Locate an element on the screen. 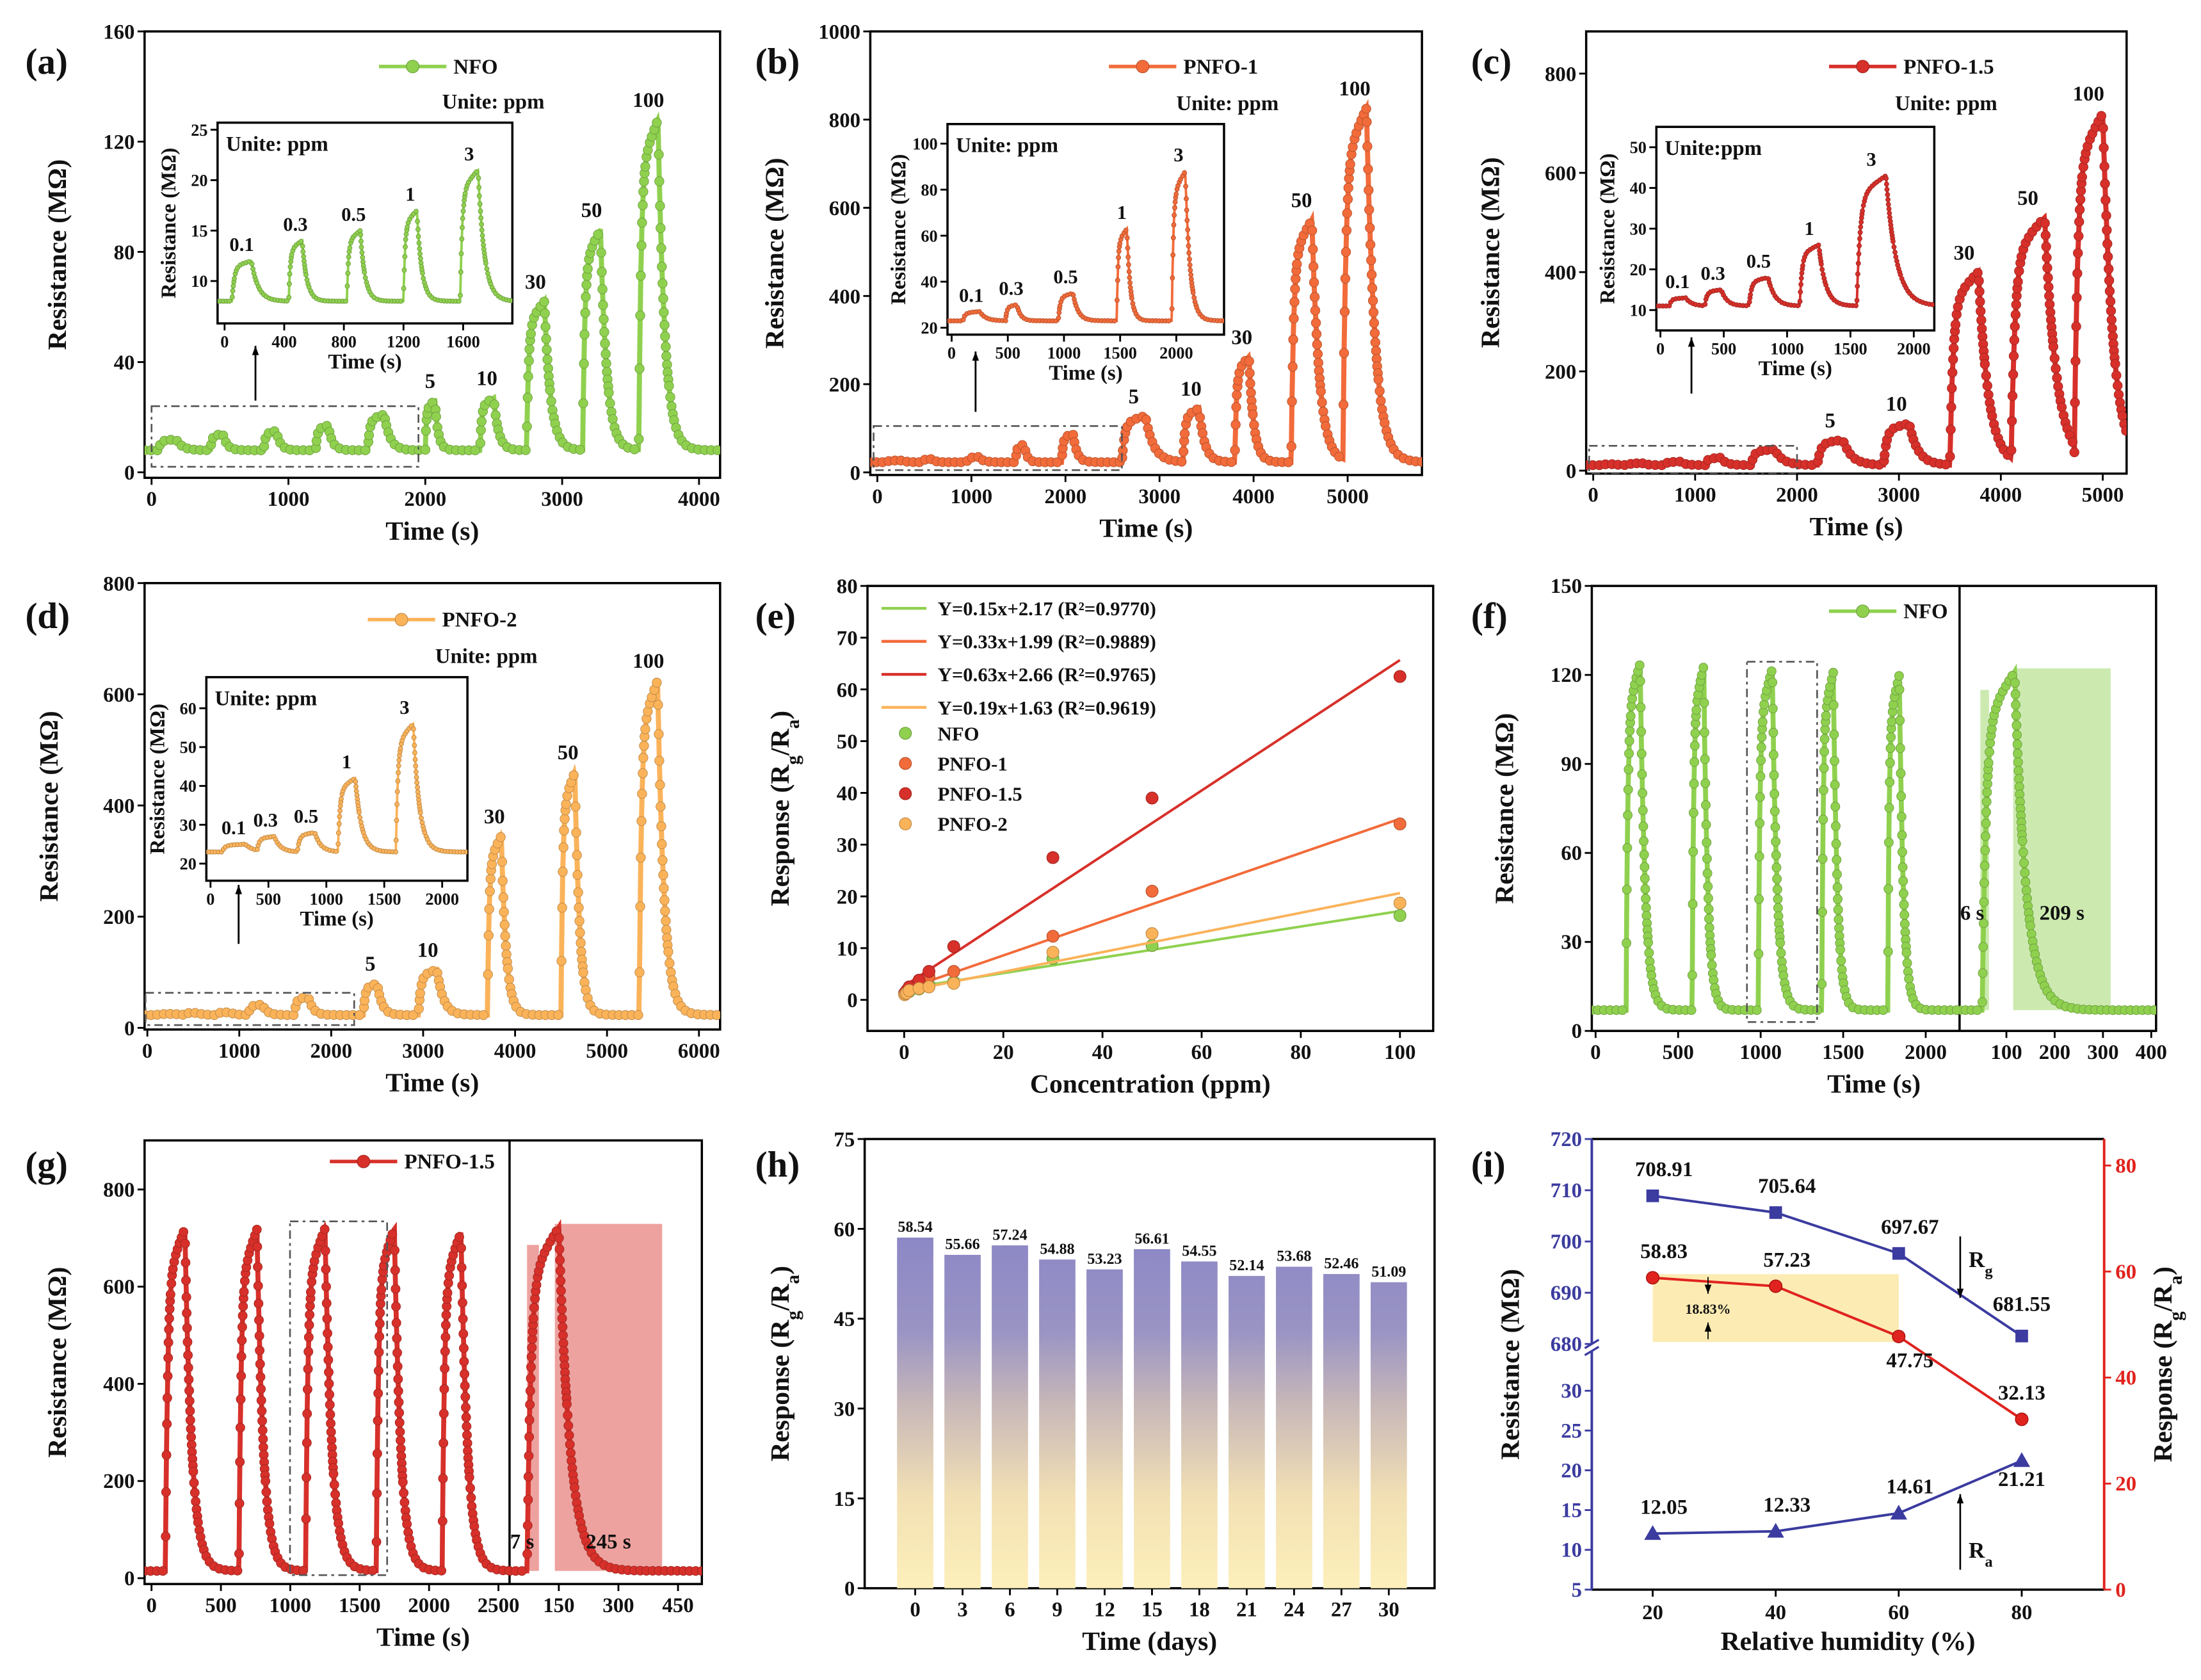 This screenshot has height=1680, width=2201. zoom-region-box is located at coordinates (250, 1009).